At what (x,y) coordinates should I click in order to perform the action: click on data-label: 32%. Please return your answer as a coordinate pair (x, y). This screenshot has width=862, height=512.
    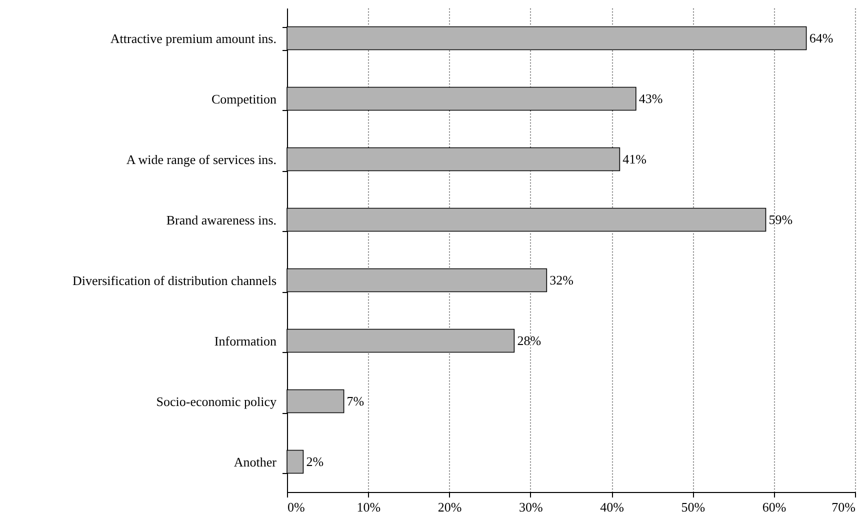
    Looking at the image, I should click on (562, 280).